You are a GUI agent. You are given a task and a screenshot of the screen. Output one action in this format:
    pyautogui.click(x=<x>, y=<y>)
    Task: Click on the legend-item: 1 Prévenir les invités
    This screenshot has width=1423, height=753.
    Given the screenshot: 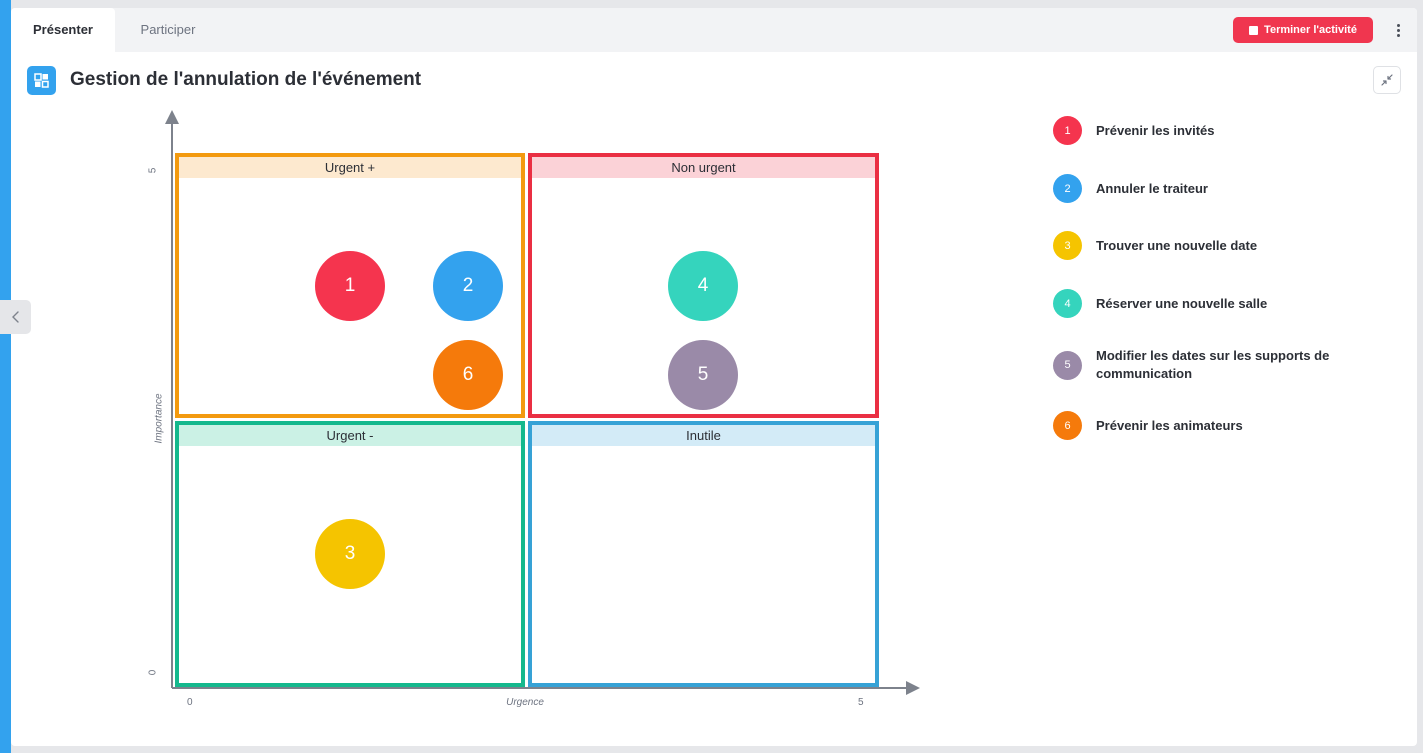 What is the action you would take?
    pyautogui.click(x=1199, y=130)
    